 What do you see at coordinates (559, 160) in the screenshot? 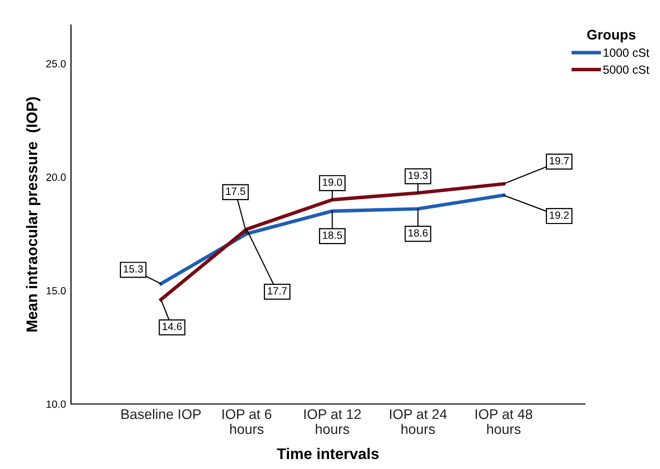
I see `data-label: 19.7` at bounding box center [559, 160].